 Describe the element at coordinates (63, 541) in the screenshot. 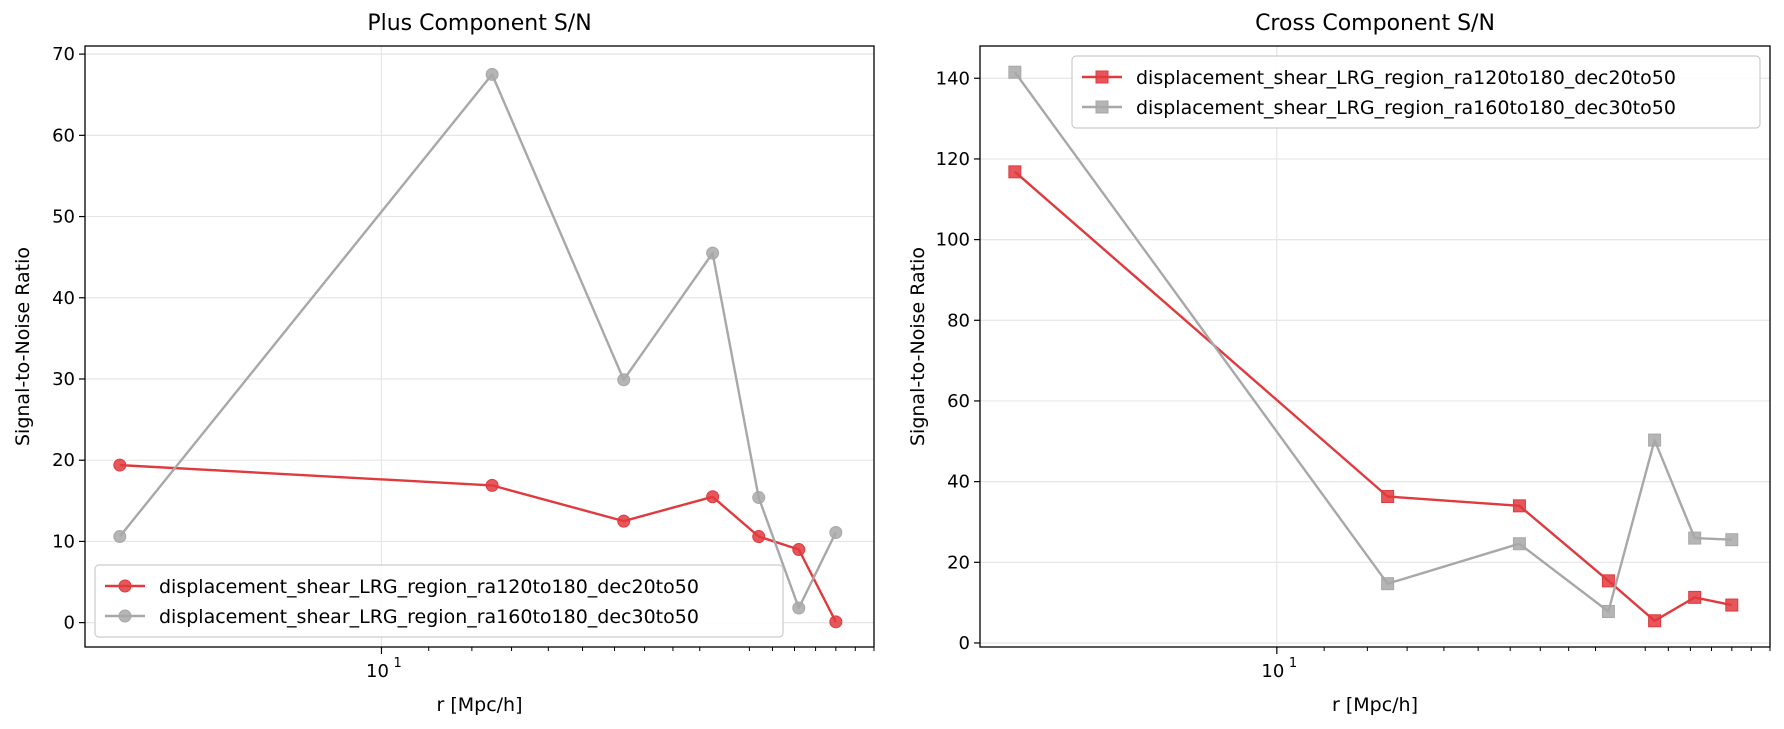

I see `y-tick-label: 10` at that location.